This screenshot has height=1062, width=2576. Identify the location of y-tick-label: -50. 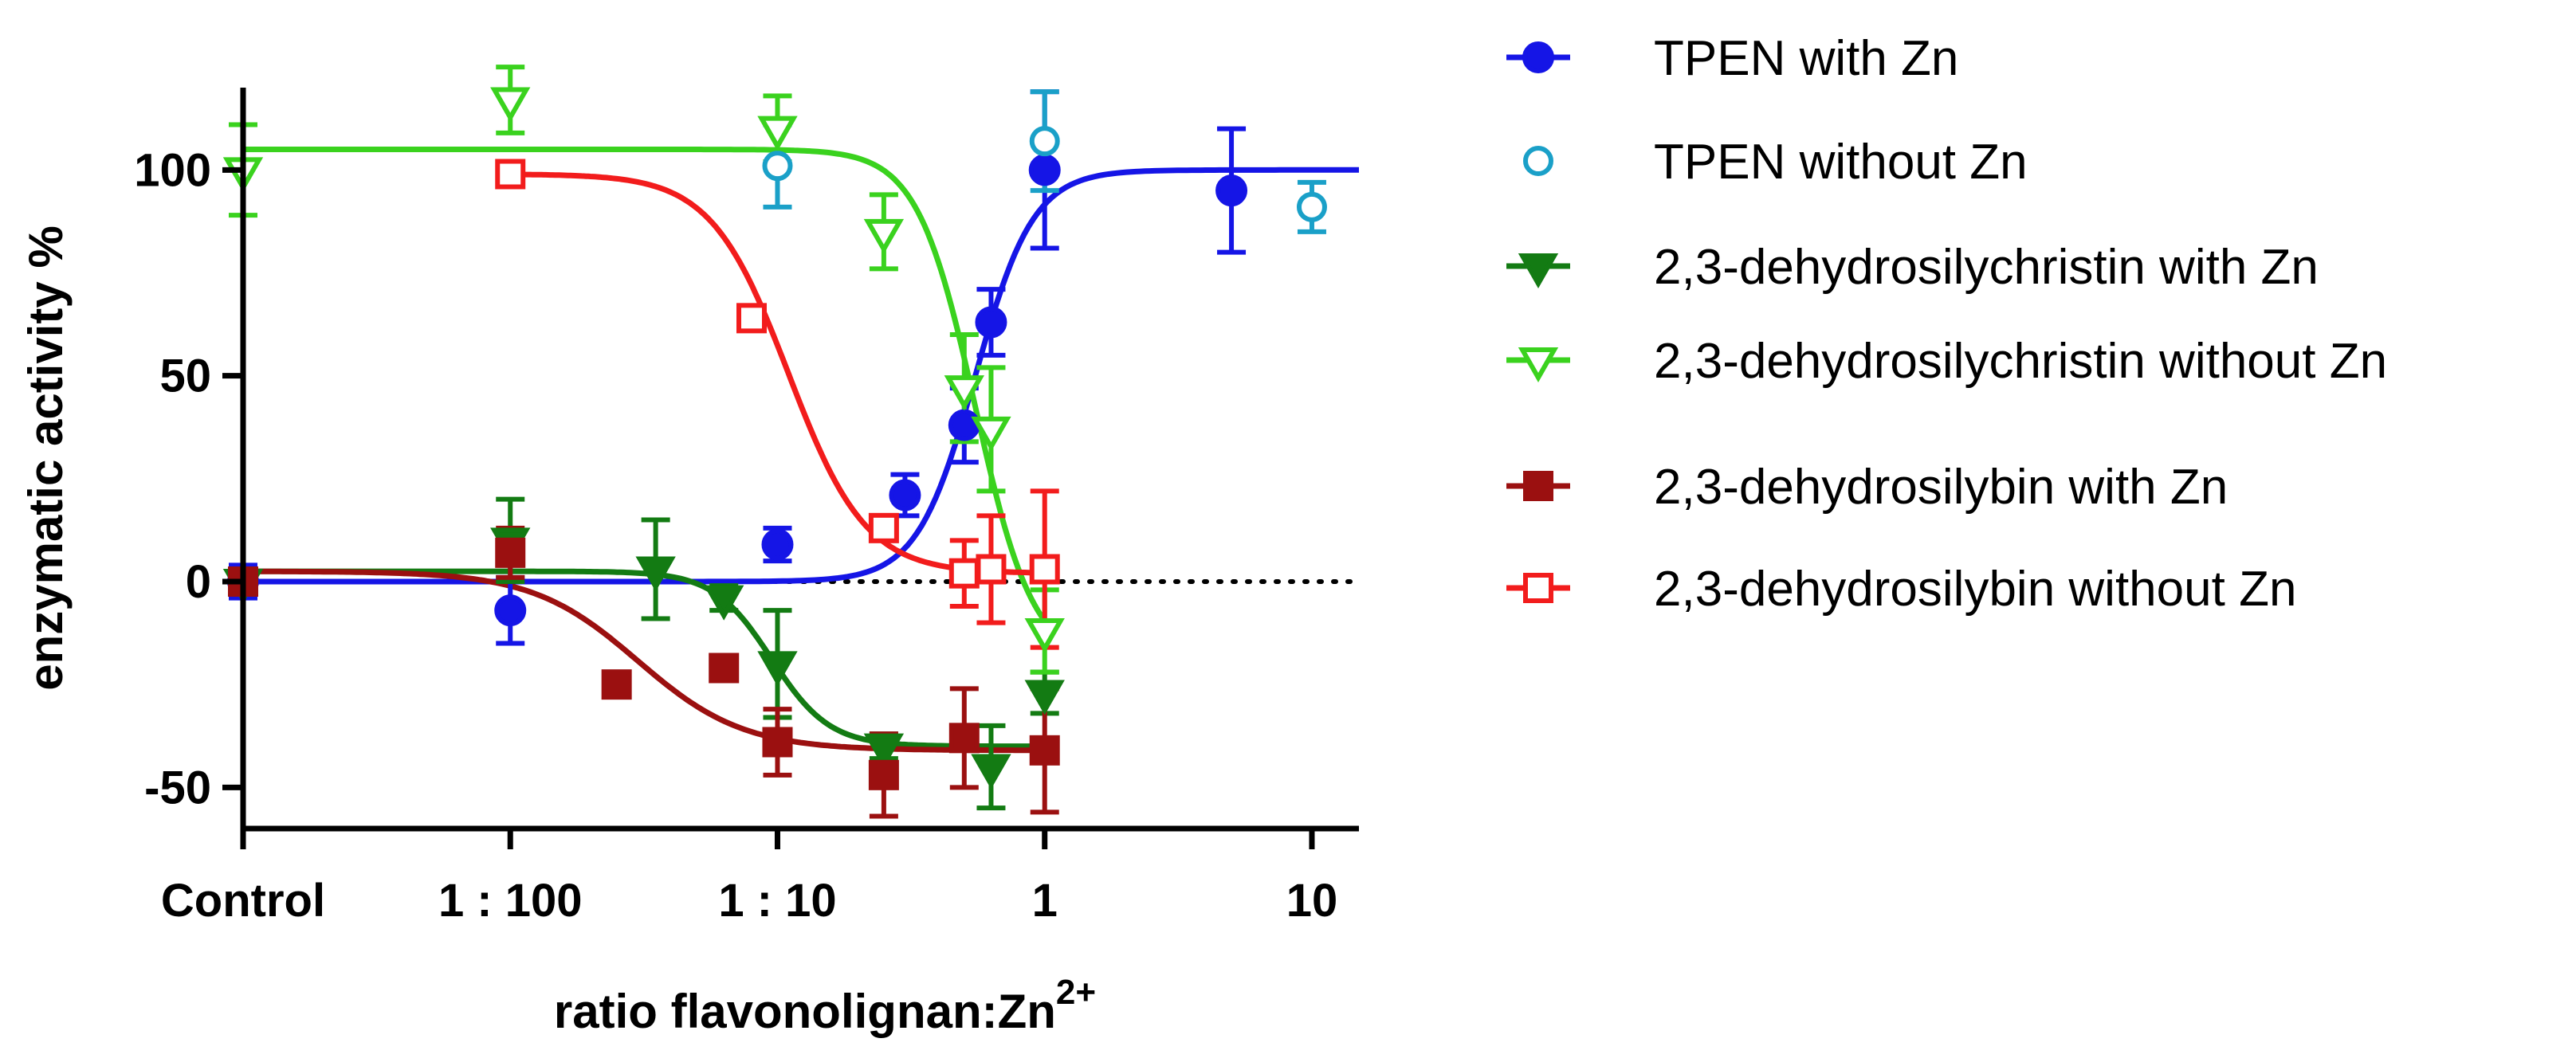
(177, 787).